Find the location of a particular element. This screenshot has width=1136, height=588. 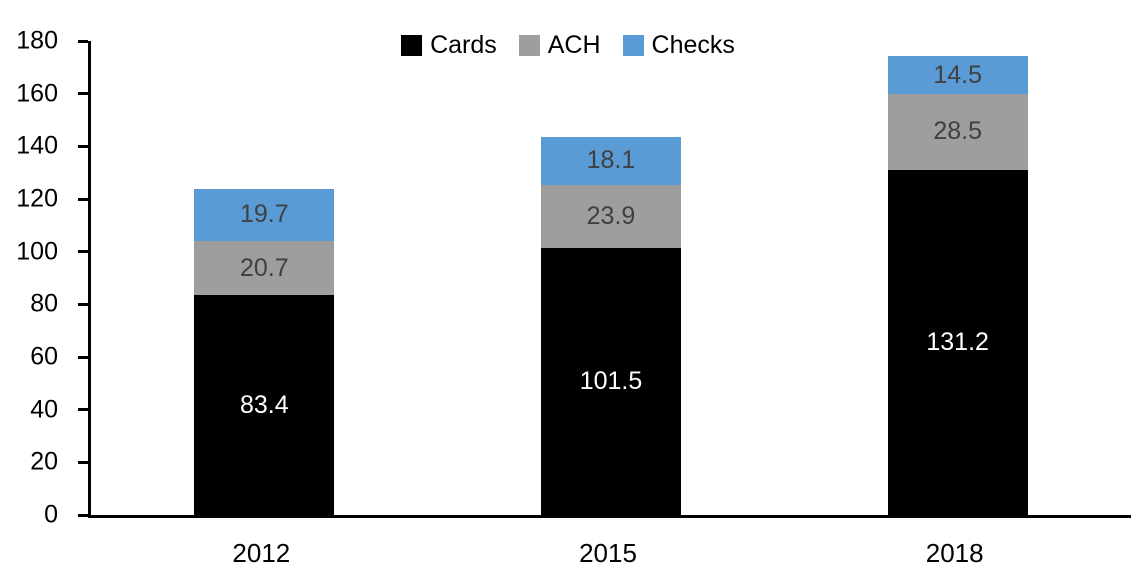

bar-2018: 14.5 28.5 131.2 is located at coordinates (957, 285).